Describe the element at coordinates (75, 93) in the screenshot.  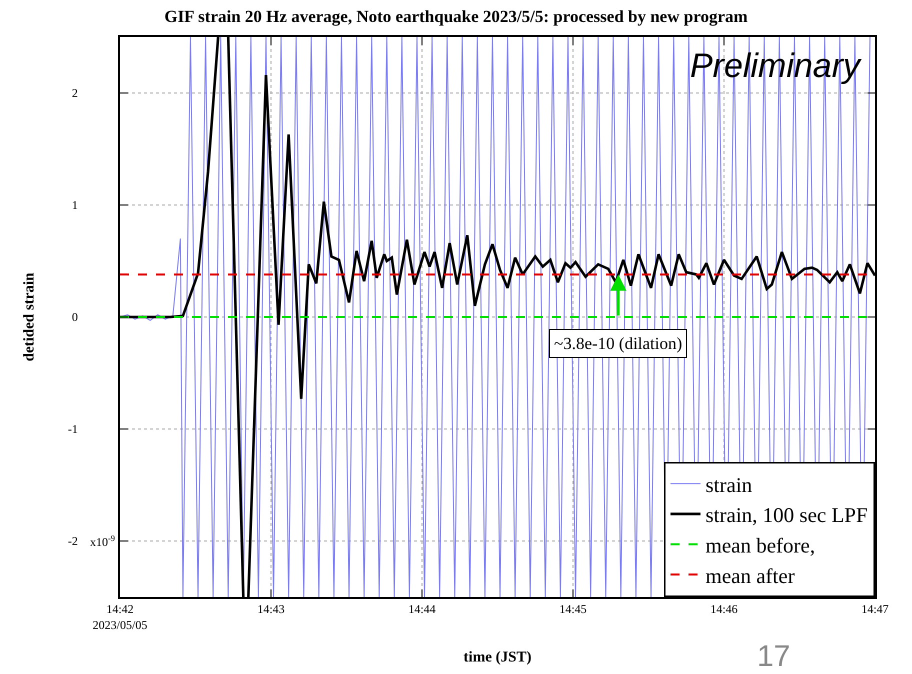
I see `y-tick-label: 2` at that location.